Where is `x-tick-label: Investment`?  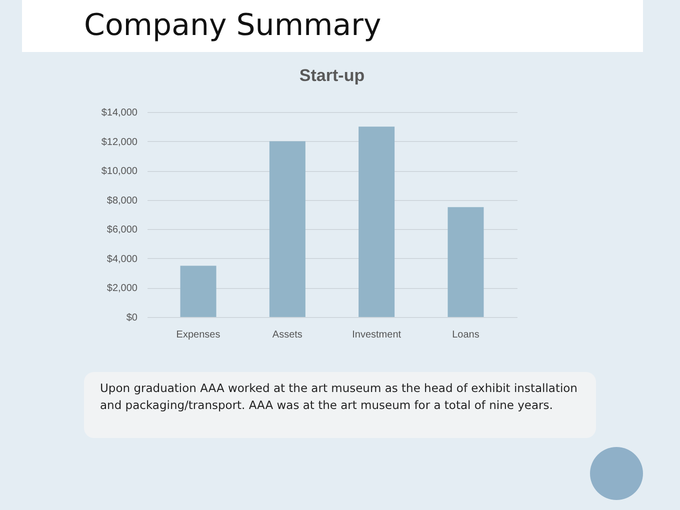 x-tick-label: Investment is located at coordinates (377, 335).